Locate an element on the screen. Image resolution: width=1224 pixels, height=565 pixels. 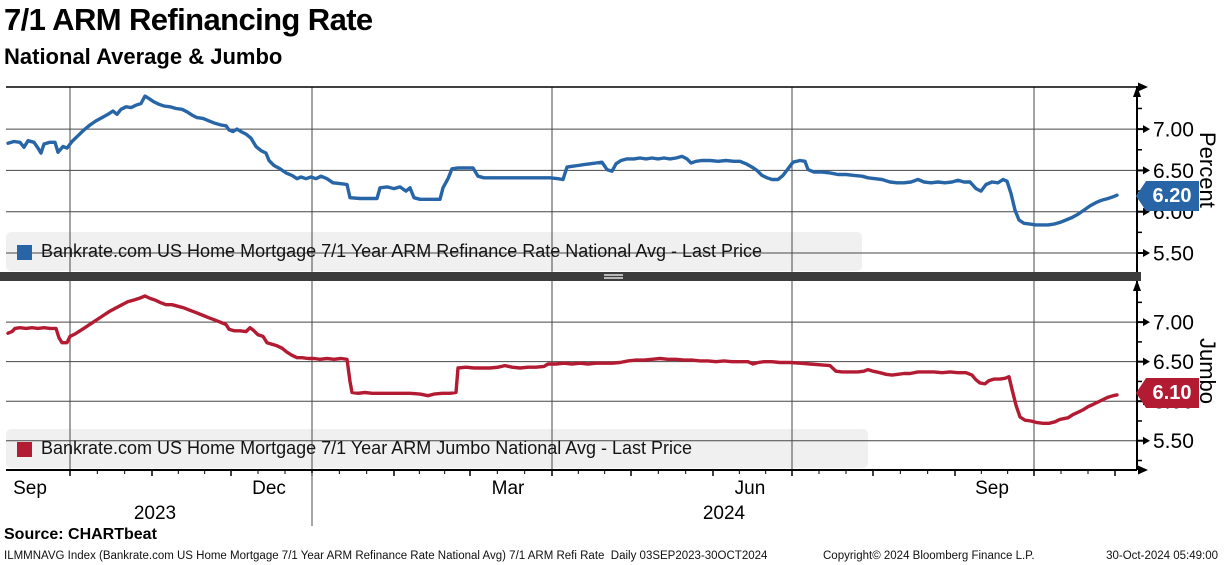
jumbo-series-swatch is located at coordinates (24, 449).